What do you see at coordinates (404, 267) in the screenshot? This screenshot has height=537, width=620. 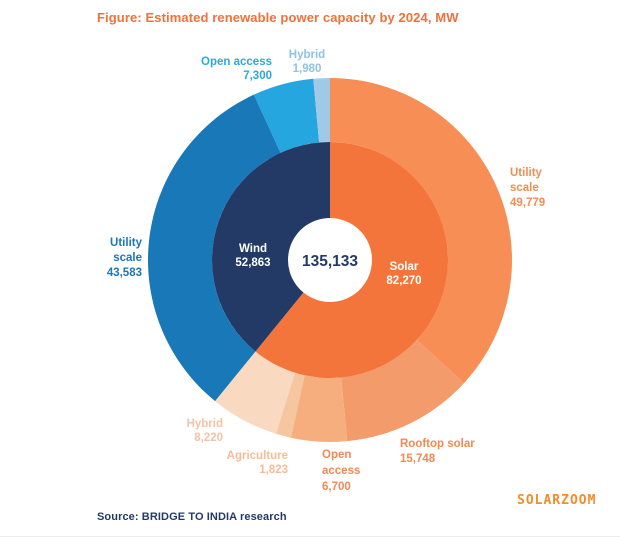 I see `label-solar-inner-name: Solar` at bounding box center [404, 267].